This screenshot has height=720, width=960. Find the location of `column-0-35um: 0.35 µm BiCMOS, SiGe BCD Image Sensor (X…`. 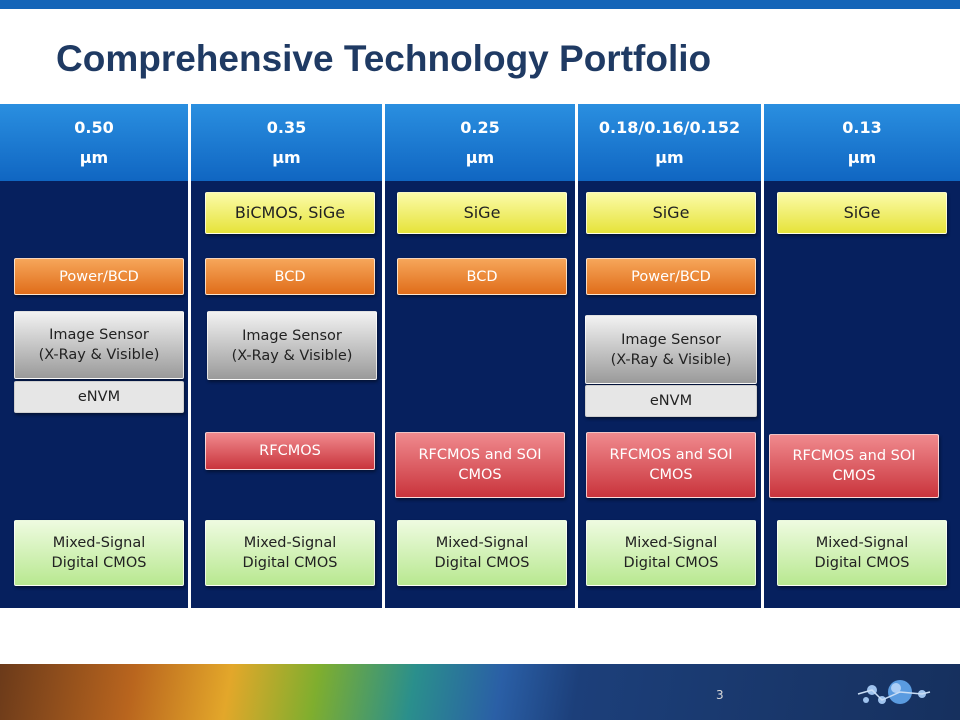

column-0-35um: 0.35 µm BiCMOS, SiGe BCD Image Sensor (X… is located at coordinates (286, 356).